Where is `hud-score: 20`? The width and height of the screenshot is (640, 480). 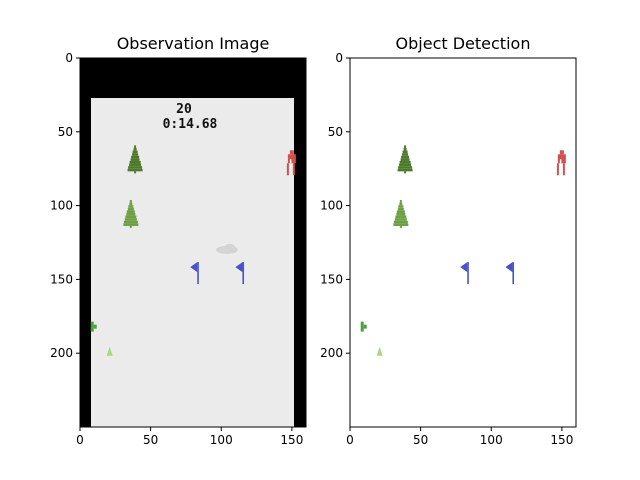 hud-score: 20 is located at coordinates (184, 109).